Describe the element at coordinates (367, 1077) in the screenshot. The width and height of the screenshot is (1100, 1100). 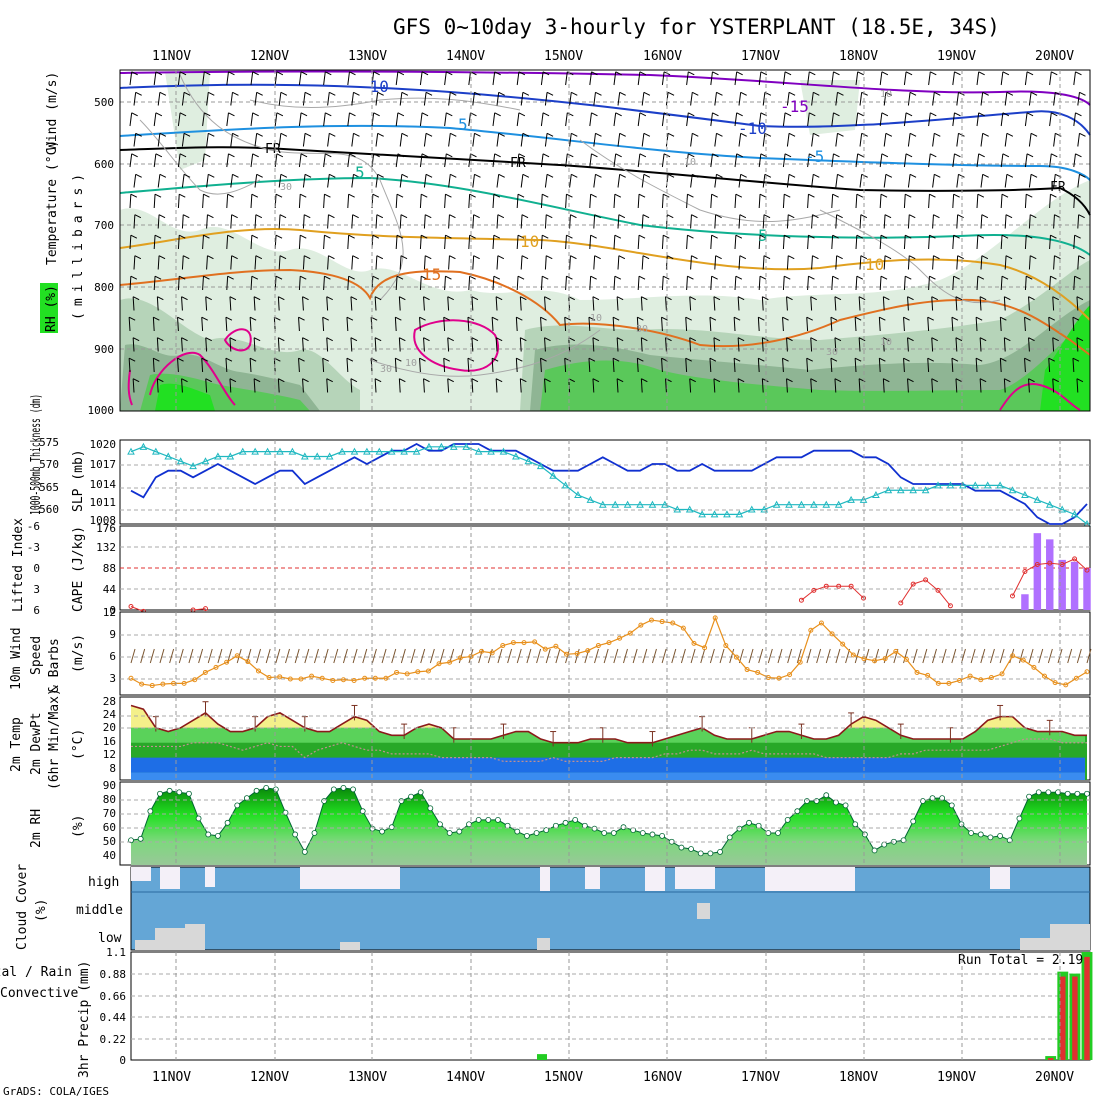
I see `day-label: 13NOV` at that location.